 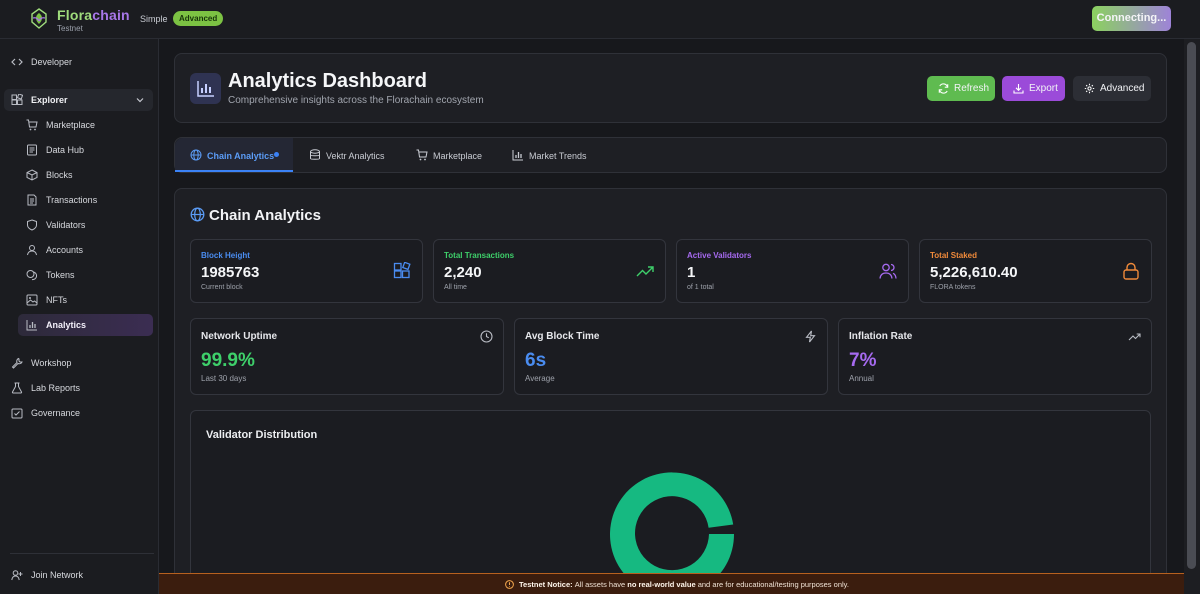 What do you see at coordinates (78, 100) in the screenshot?
I see `sidebar-item-explorer: Explorer` at bounding box center [78, 100].